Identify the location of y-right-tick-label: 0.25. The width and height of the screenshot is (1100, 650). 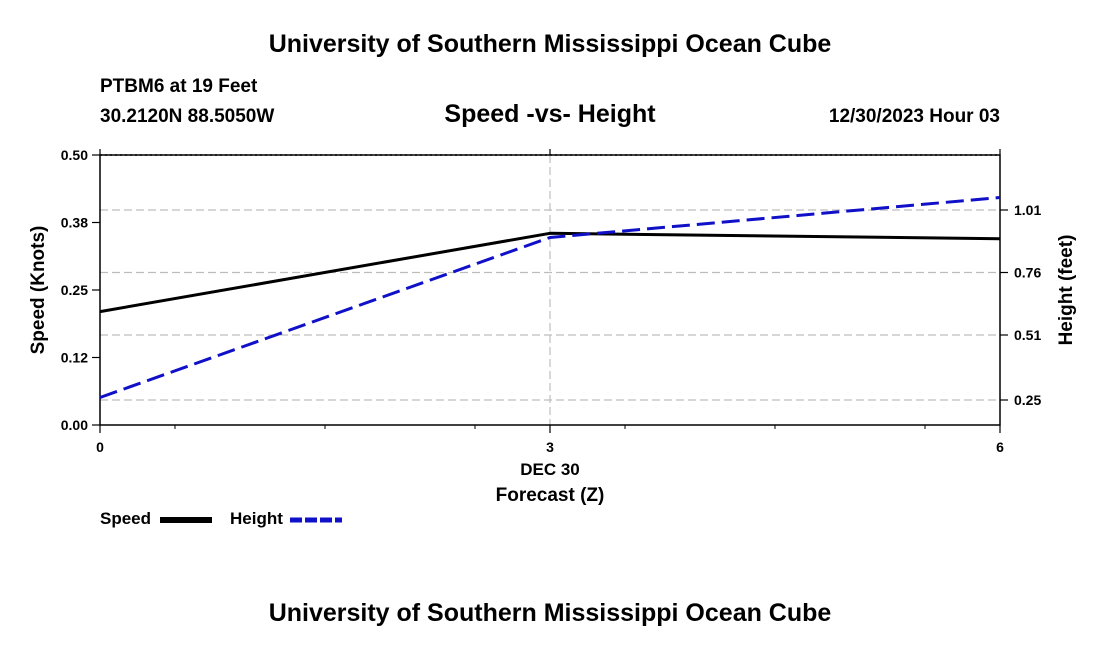
(1027, 400).